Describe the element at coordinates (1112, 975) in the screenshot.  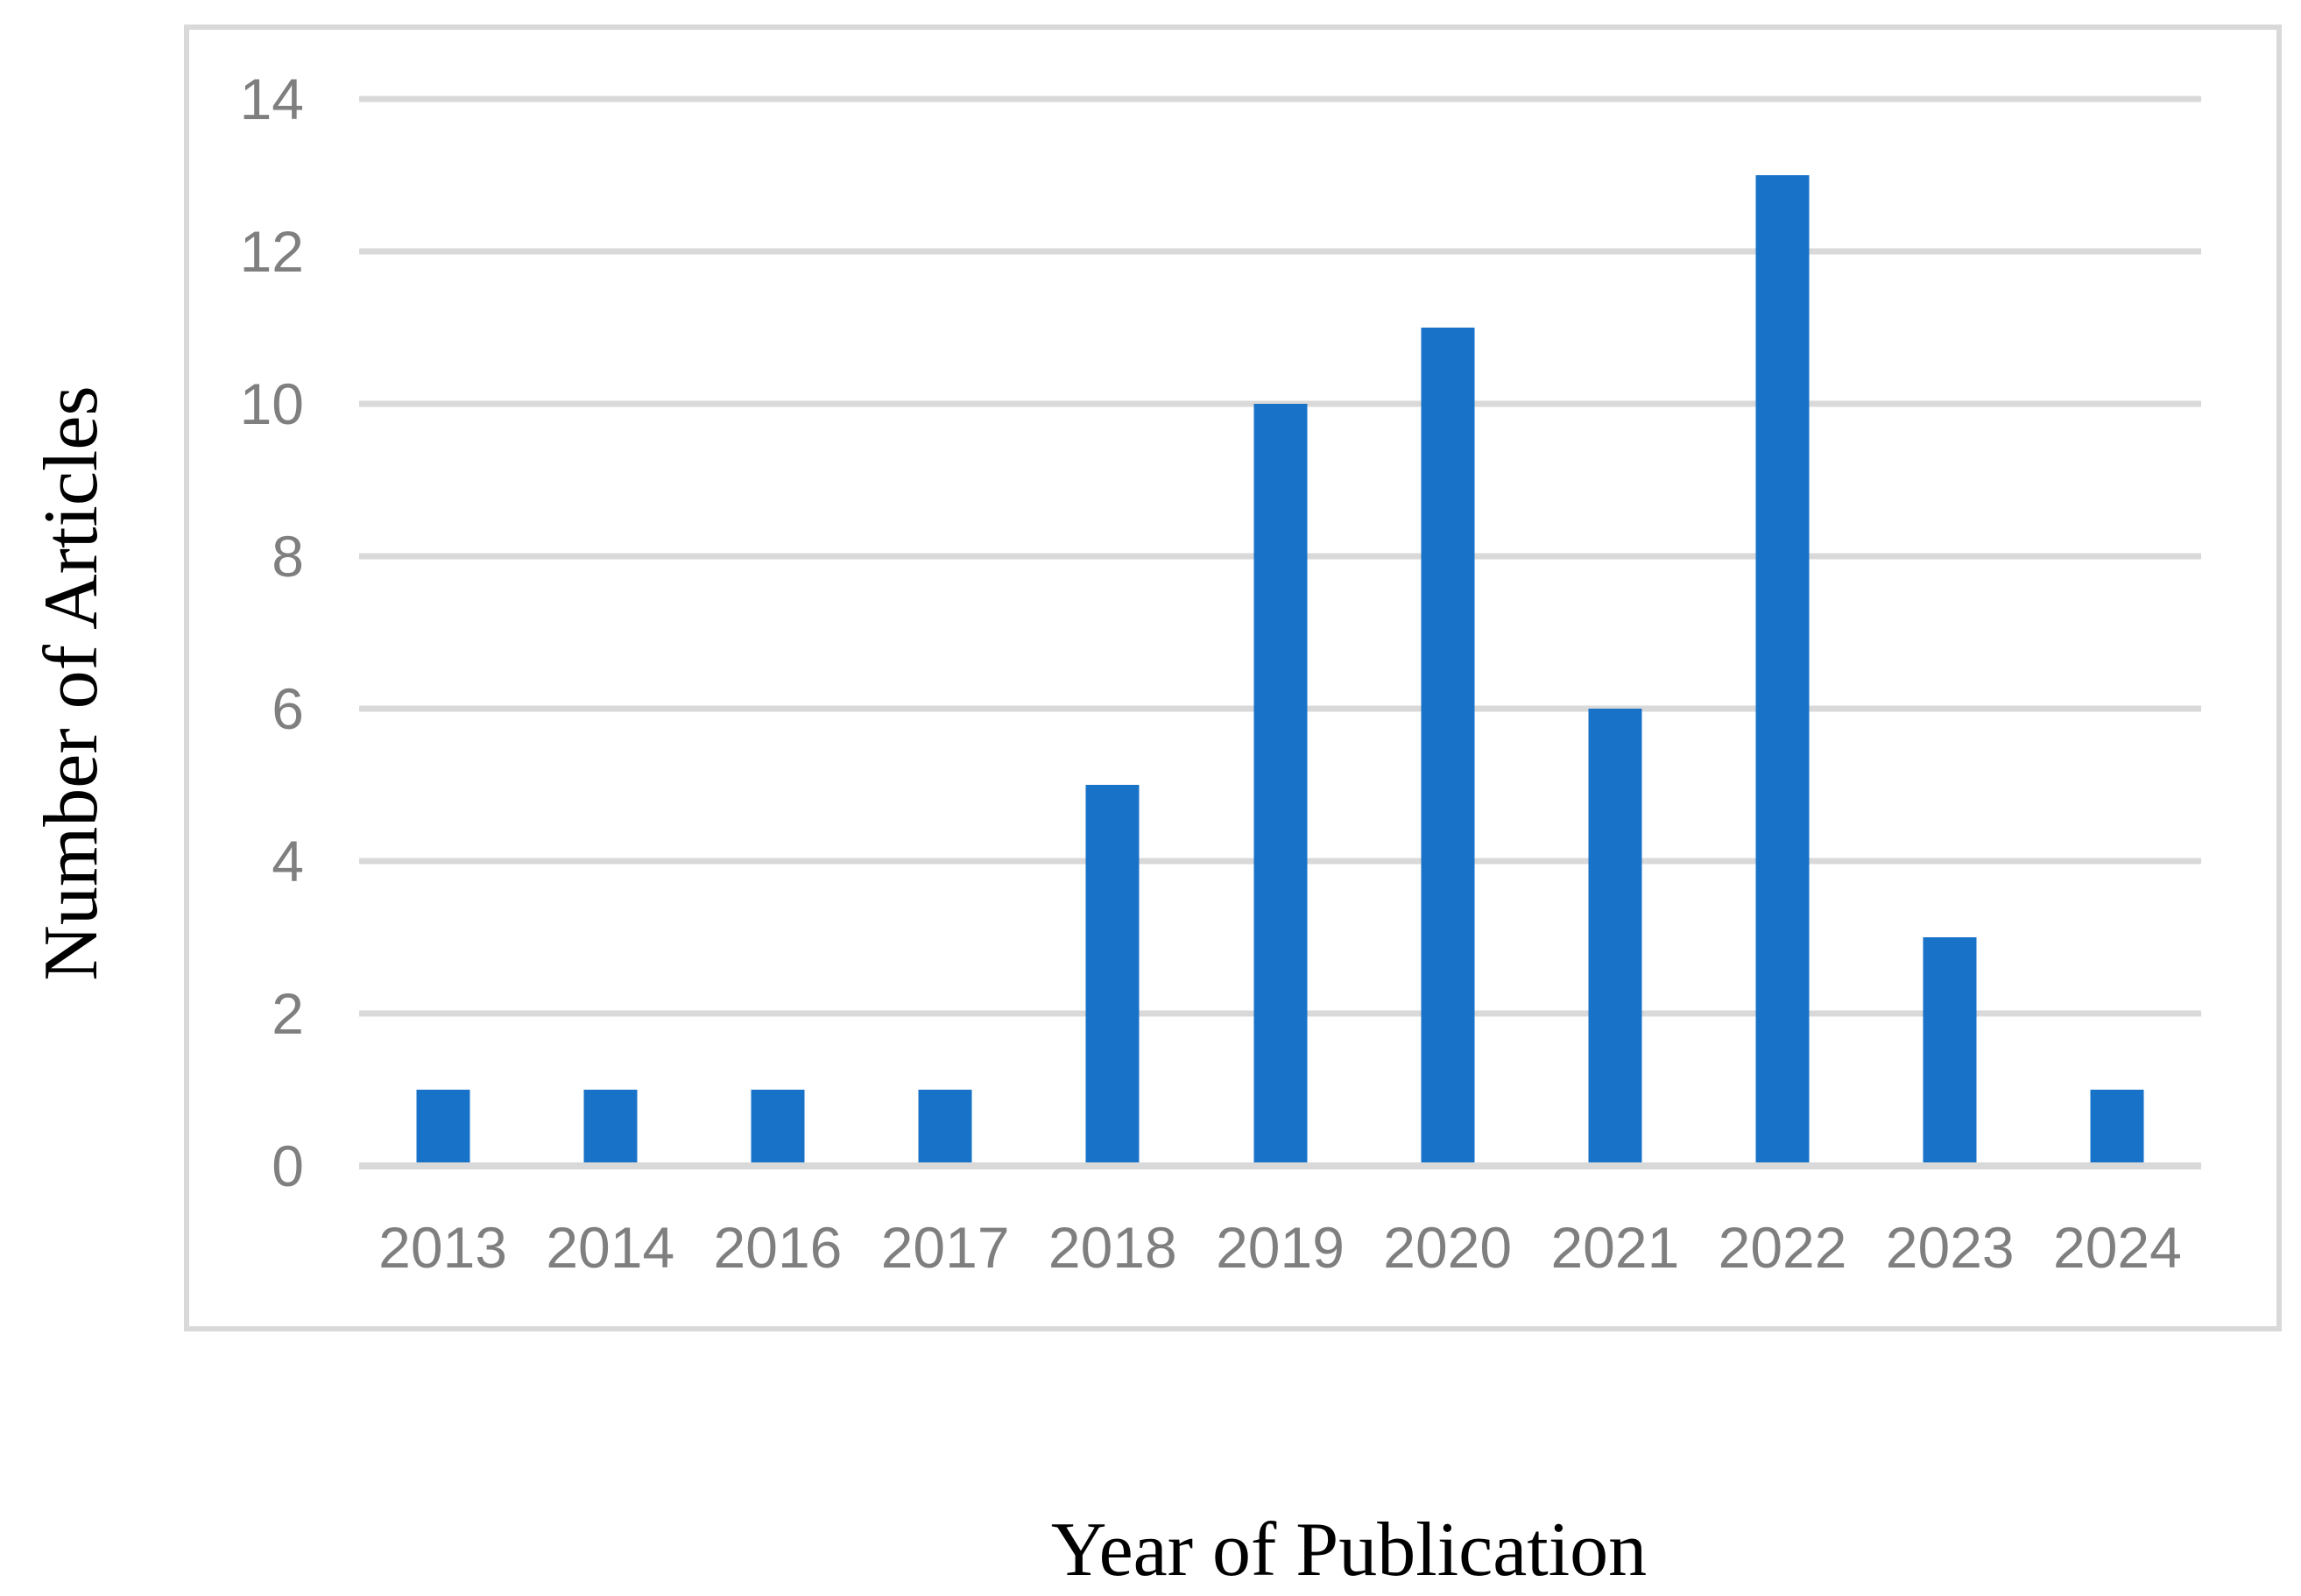
I see `bar-2018` at that location.